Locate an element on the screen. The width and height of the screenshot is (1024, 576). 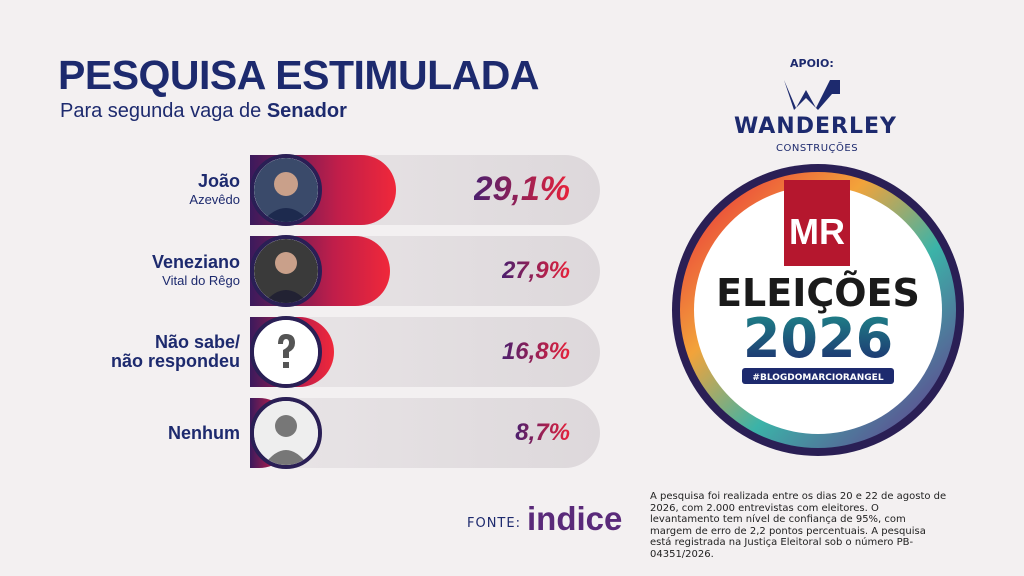
category-sublabel: Vital do Rêgo is located at coordinates (201, 280).